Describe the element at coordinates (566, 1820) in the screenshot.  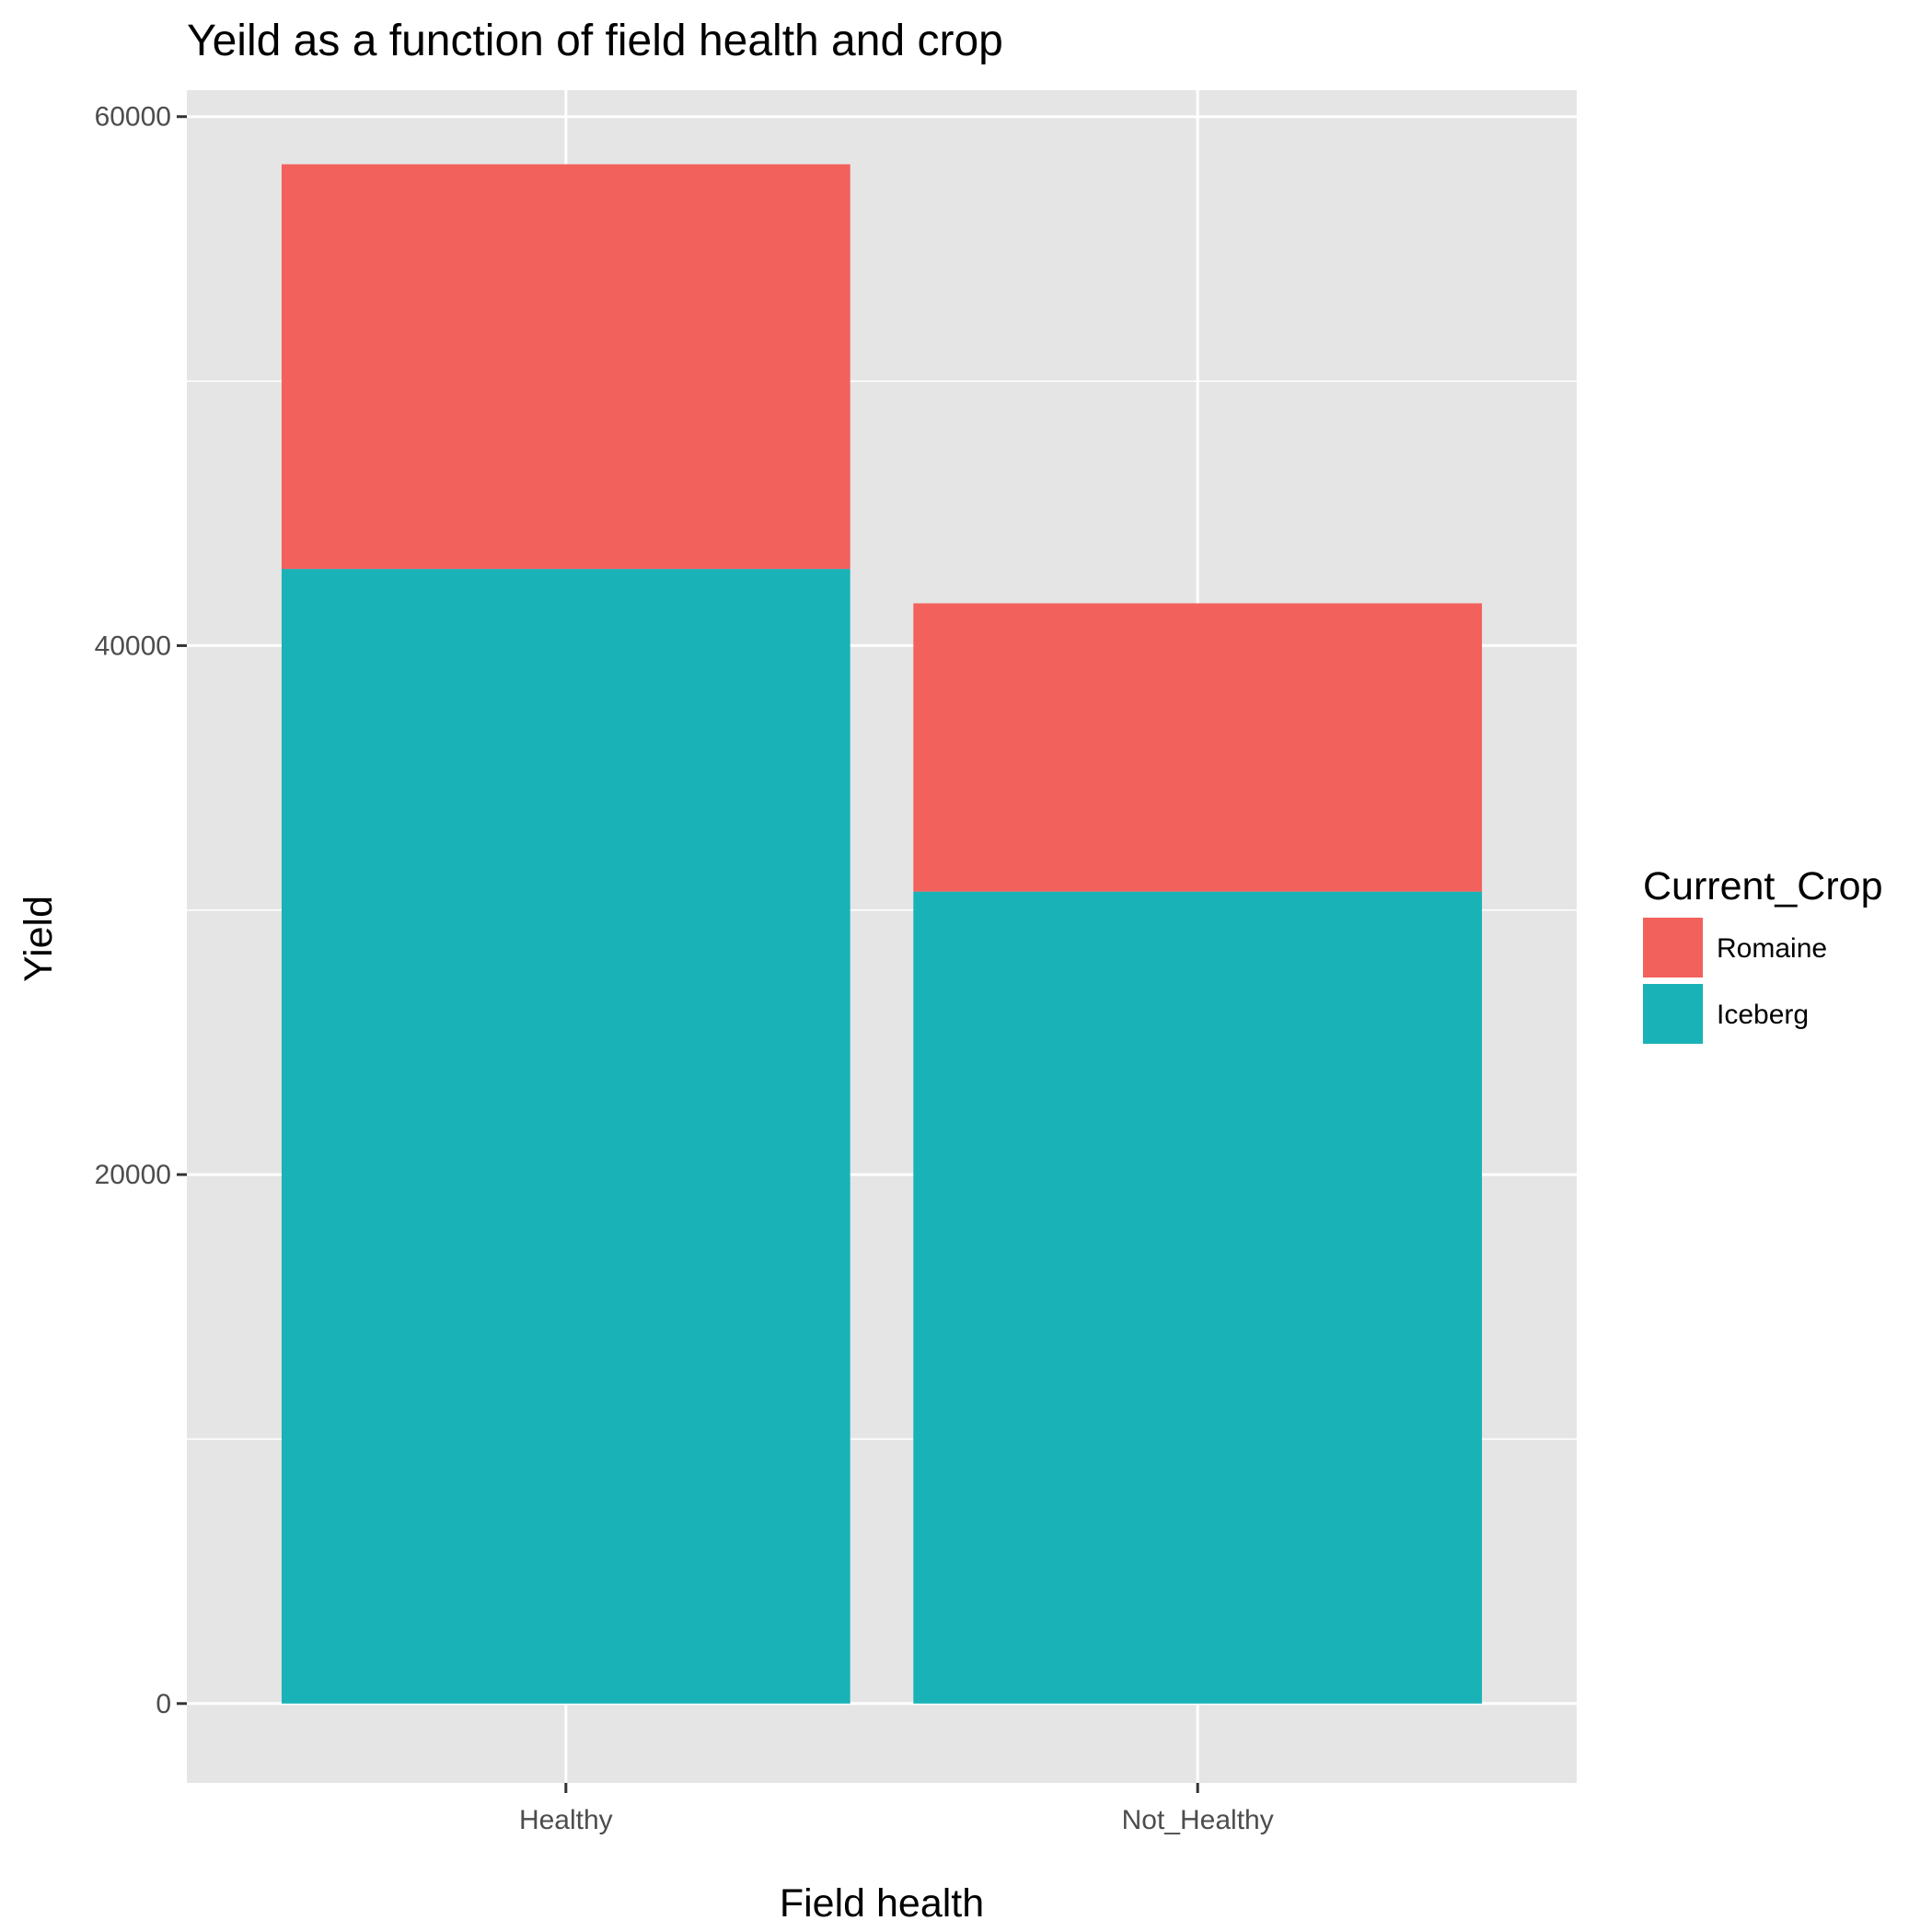
I see `x-tick-label: Healthy` at that location.